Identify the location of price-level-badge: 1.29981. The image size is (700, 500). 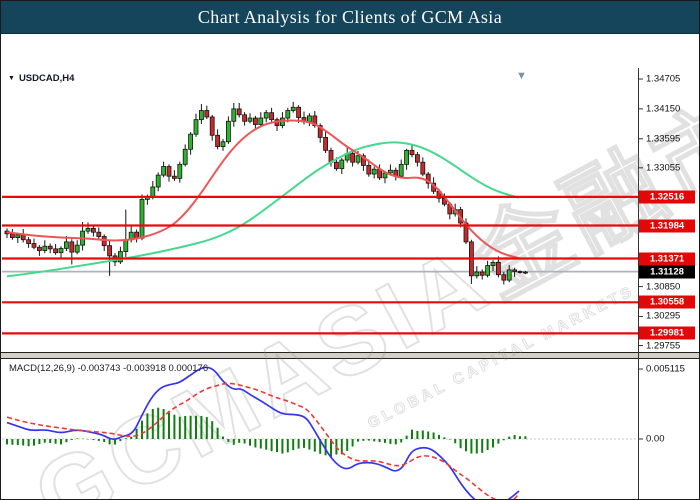
(667, 333).